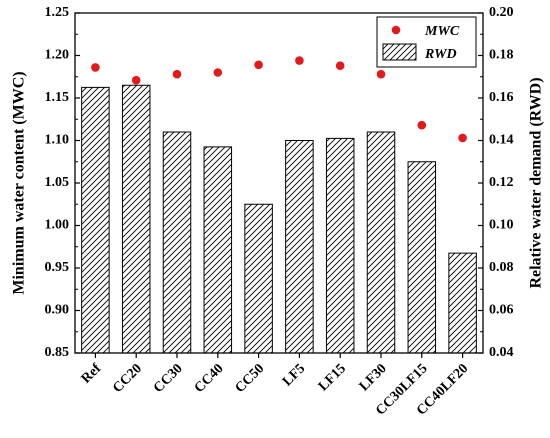 The height and width of the screenshot is (438, 550). Describe the element at coordinates (95, 67) in the screenshot. I see `point-mwc-Ref` at that location.